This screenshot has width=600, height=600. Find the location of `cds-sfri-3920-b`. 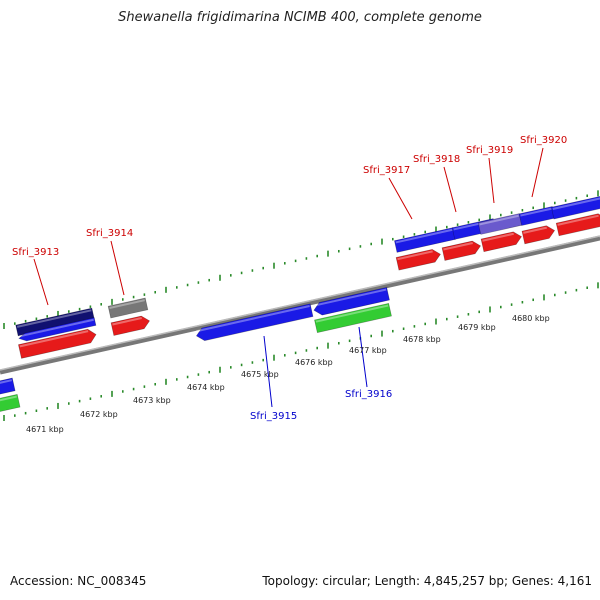

cds-sfri-3920-b is located at coordinates (575, 207).